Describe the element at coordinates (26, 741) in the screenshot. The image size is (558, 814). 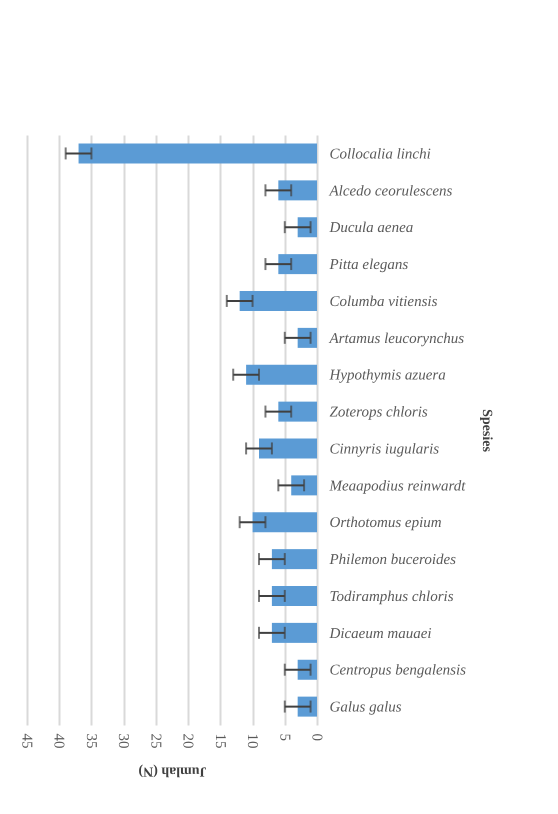
I see `x-tick-label: 45` at that location.